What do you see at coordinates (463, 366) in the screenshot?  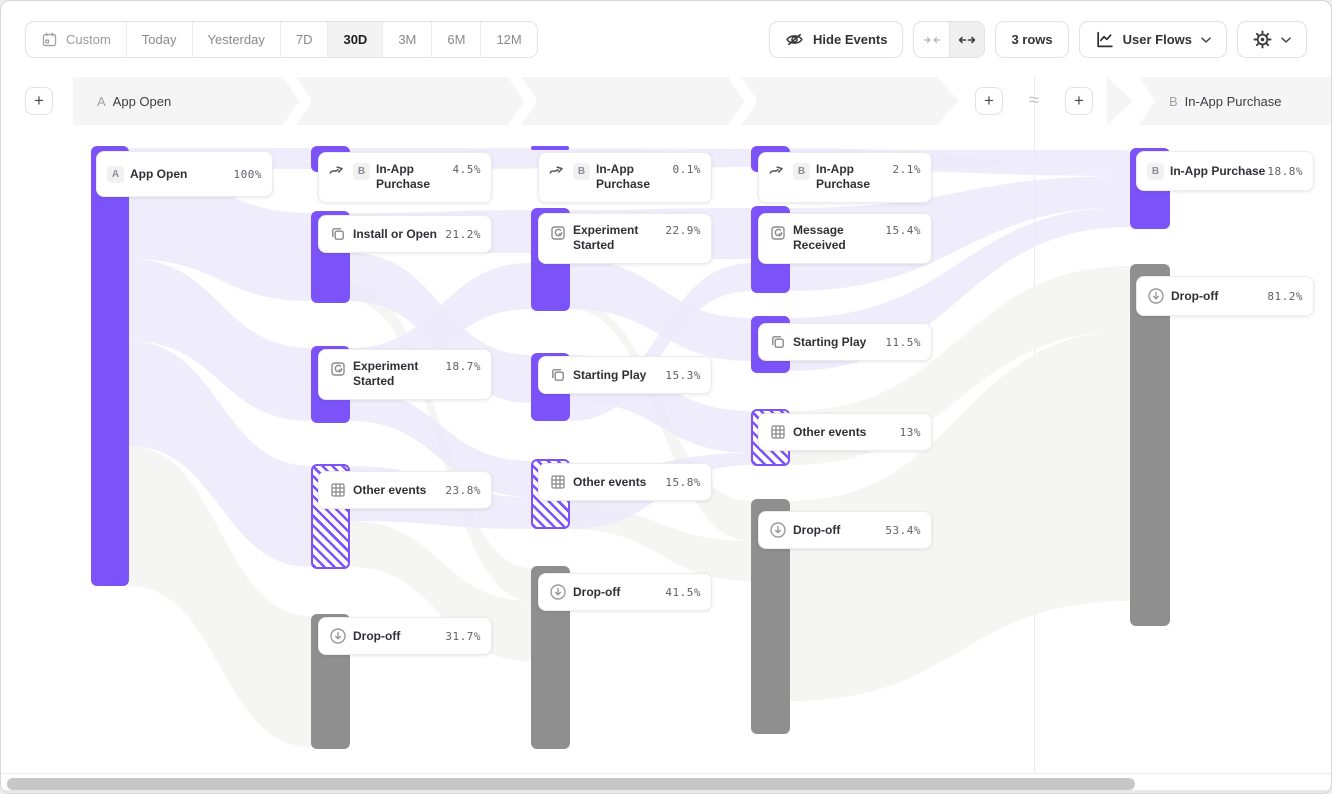 I see `node-pct: 18.7%` at bounding box center [463, 366].